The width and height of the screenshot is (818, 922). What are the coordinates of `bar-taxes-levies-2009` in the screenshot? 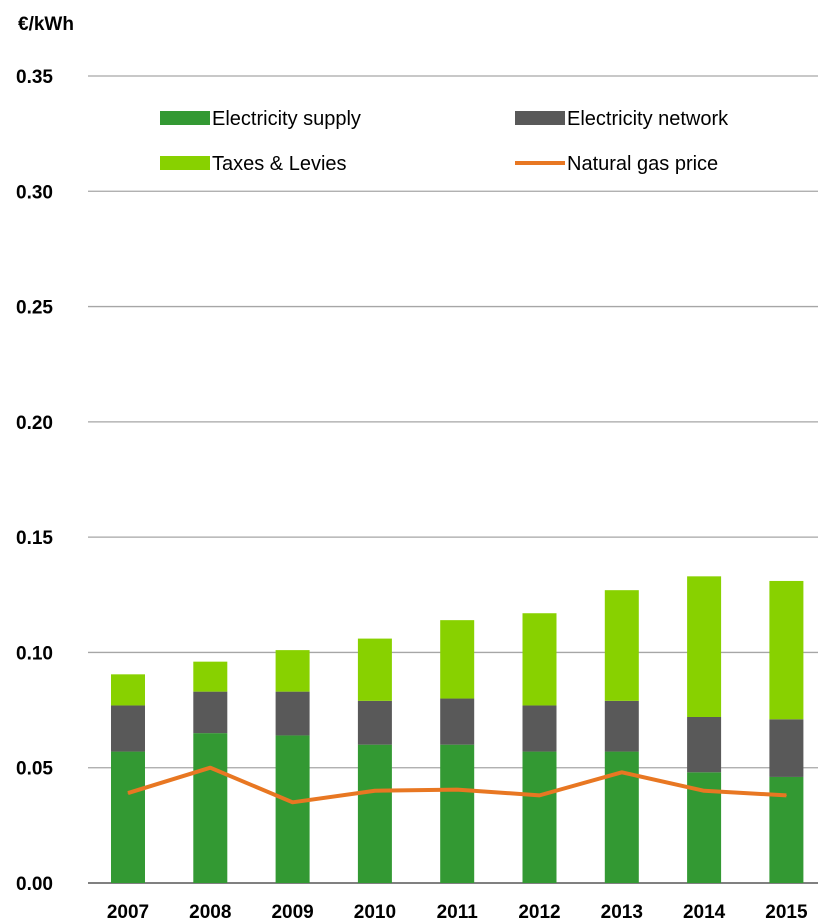 It's located at (292, 671).